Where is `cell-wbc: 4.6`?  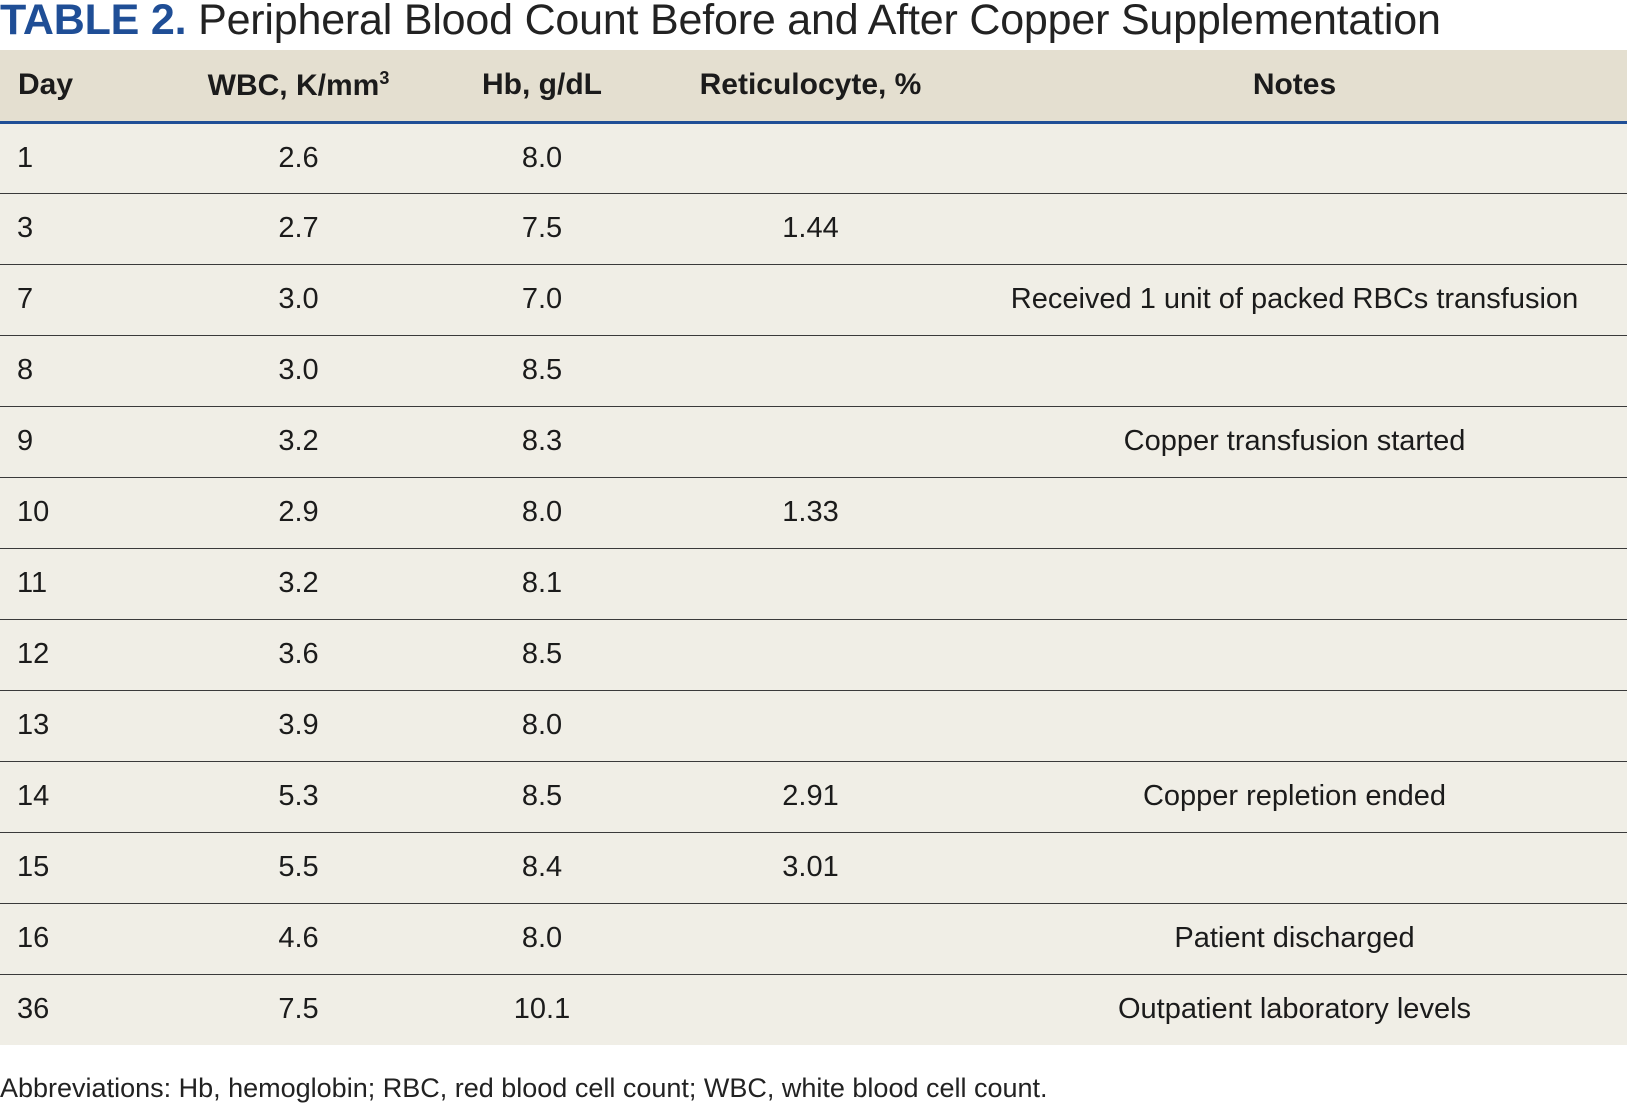
cell-wbc: 4.6 is located at coordinates (298, 938).